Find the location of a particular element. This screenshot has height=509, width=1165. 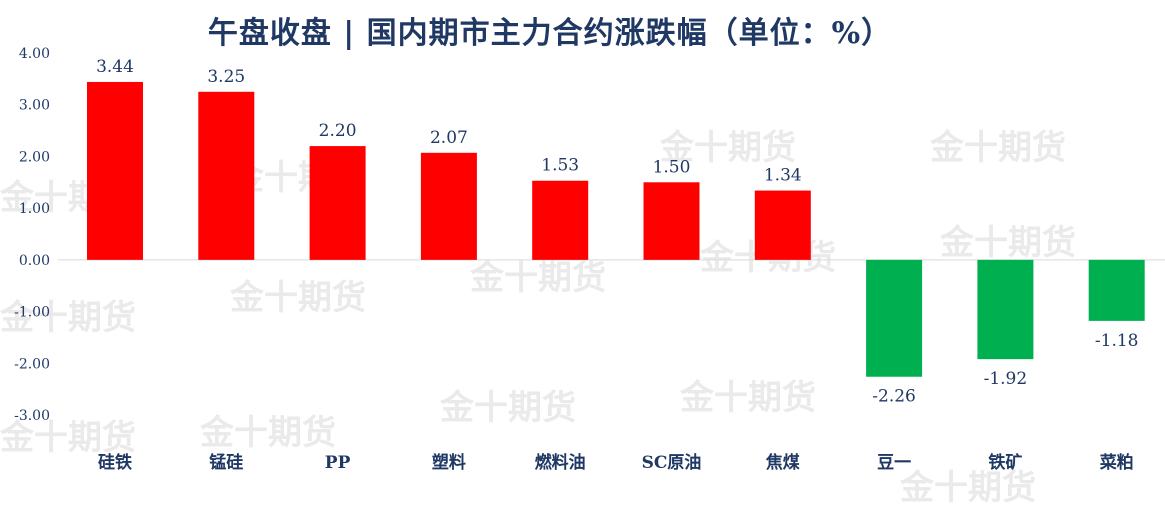

data-label: 1.53 is located at coordinates (560, 166).